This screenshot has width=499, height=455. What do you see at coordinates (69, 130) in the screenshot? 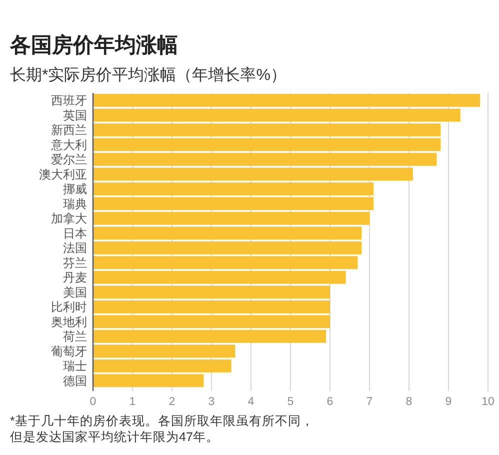
I see `category-label: 新西兰` at bounding box center [69, 130].